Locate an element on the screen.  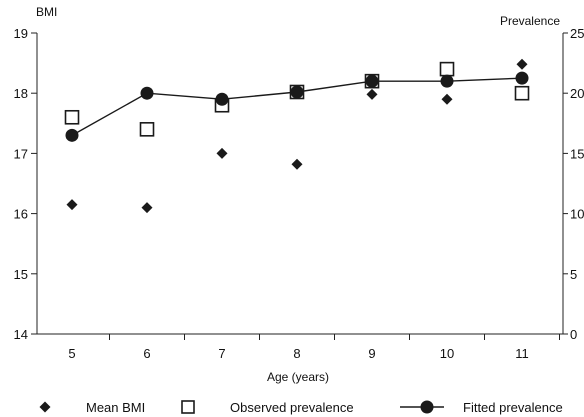
right-axis-tick-label: 0 is located at coordinates (573, 334).